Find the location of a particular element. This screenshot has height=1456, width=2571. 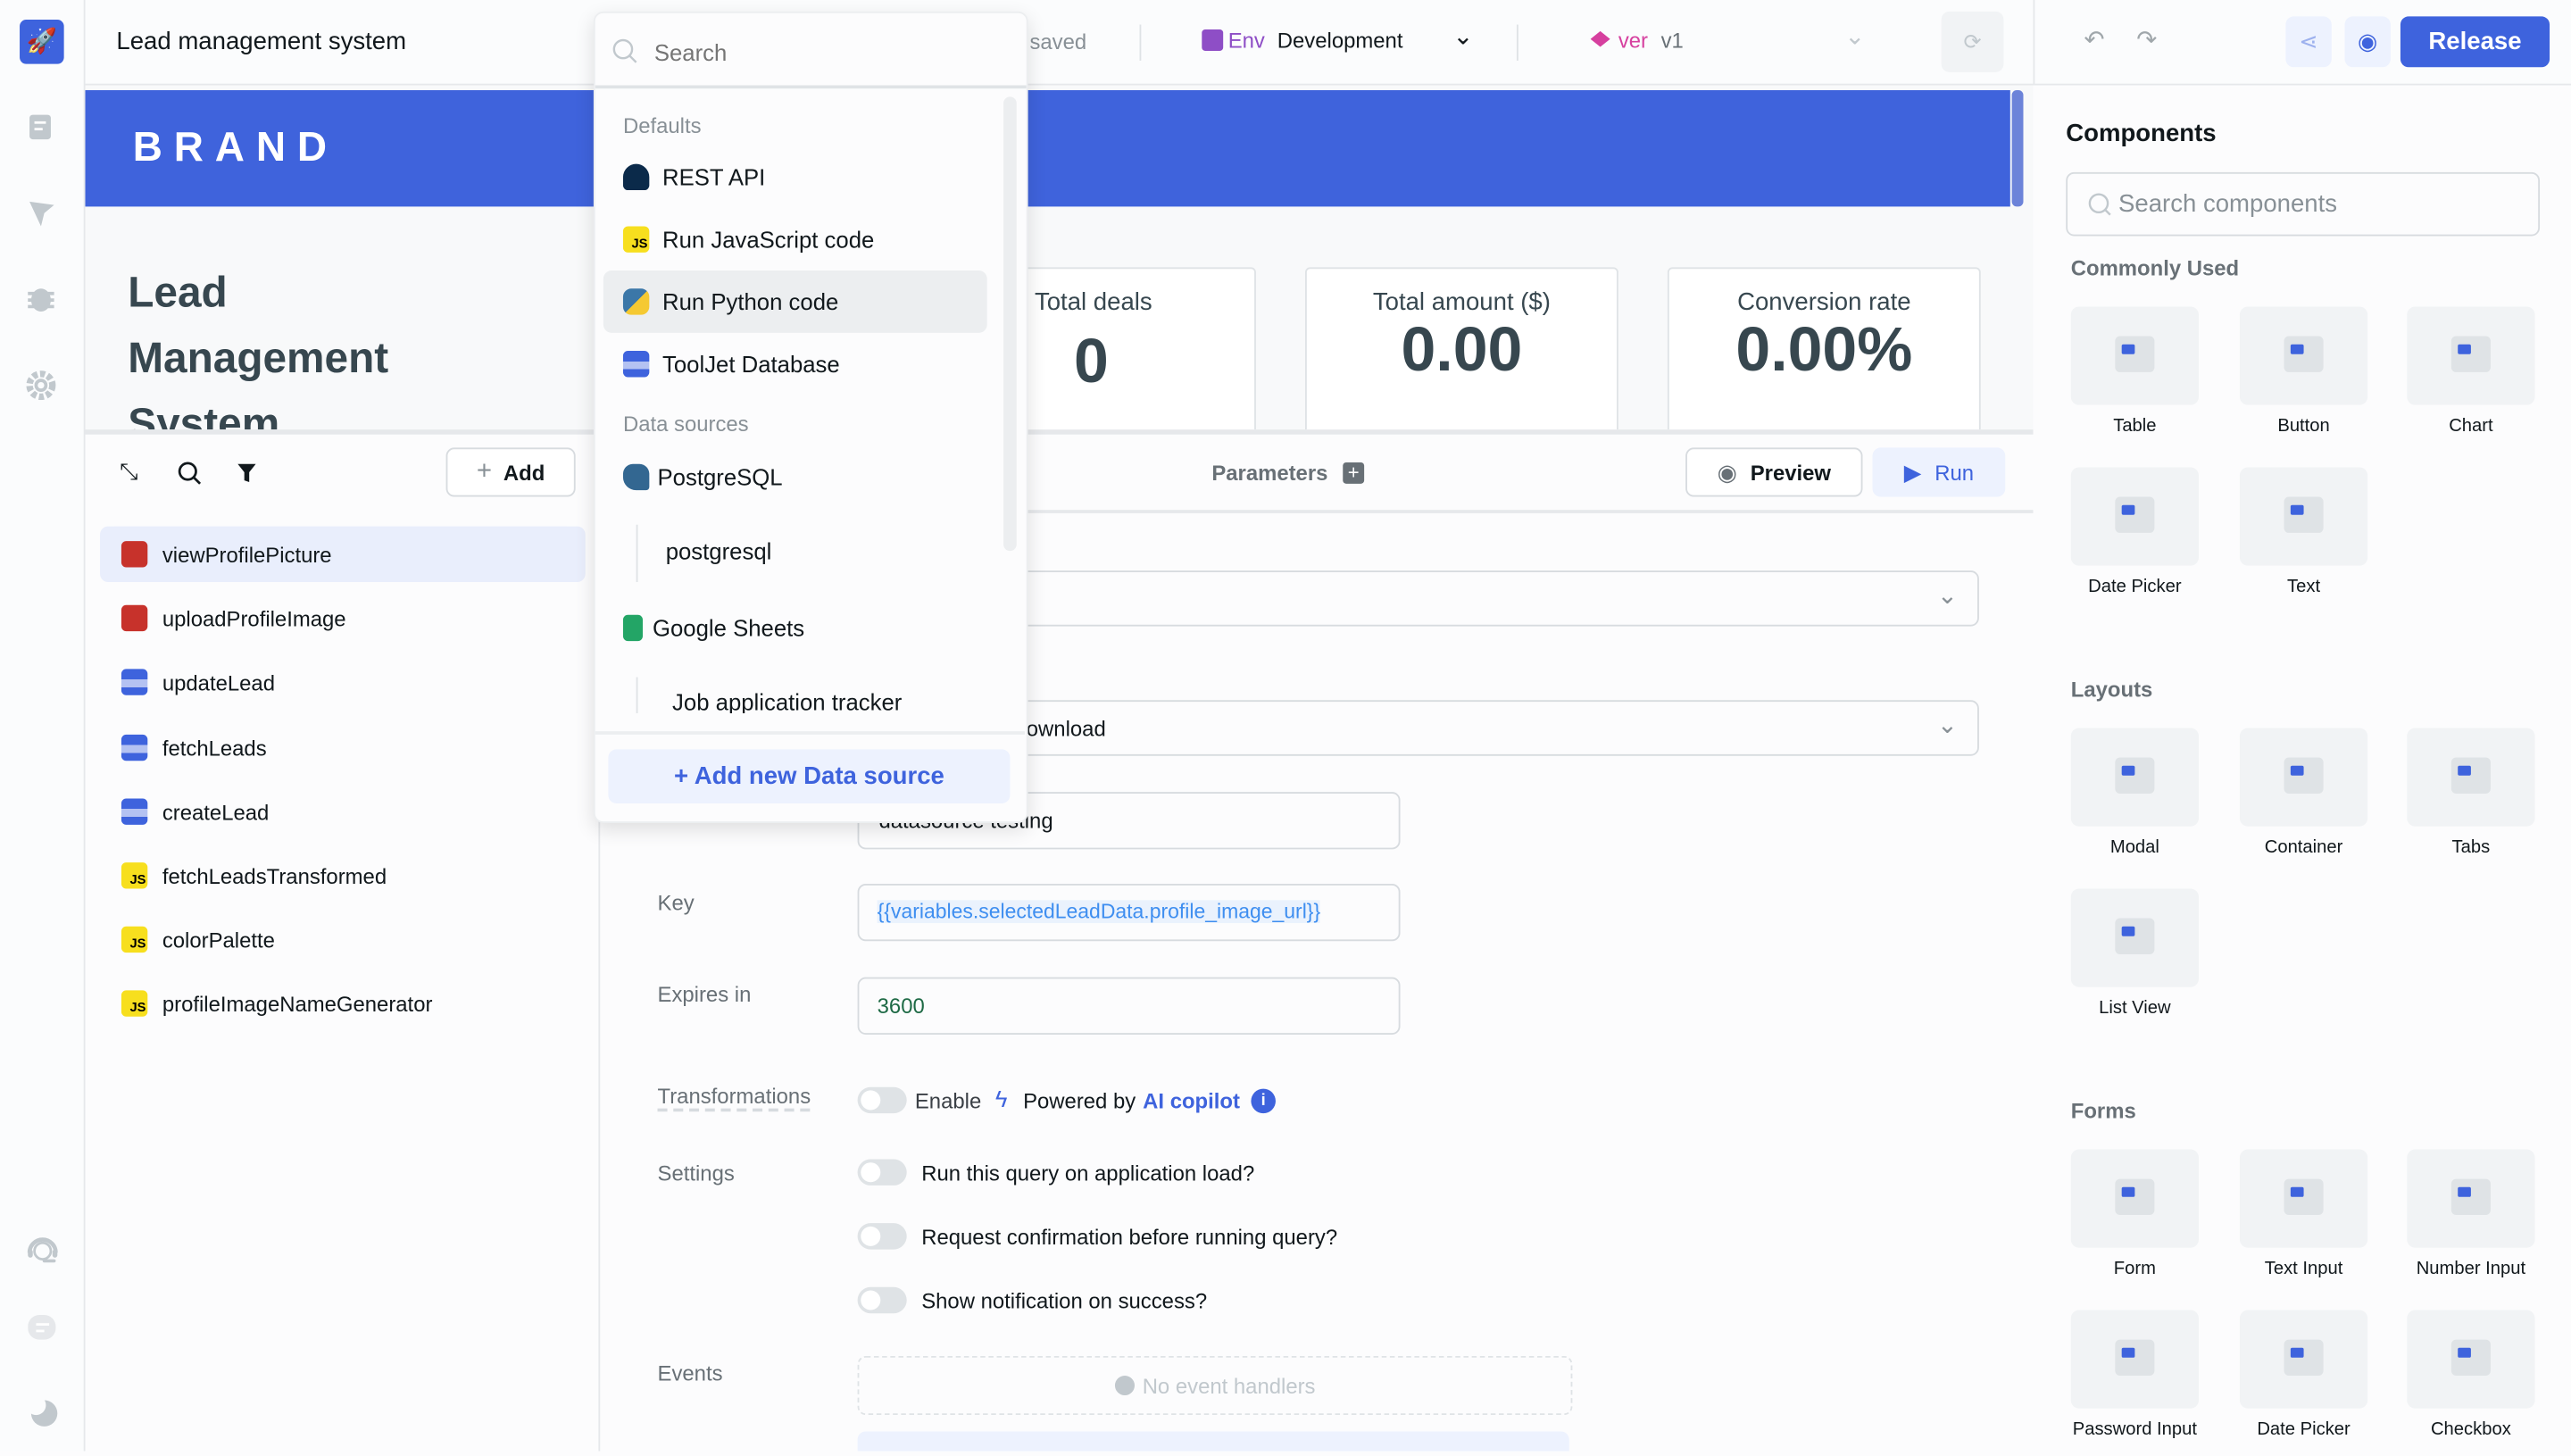

version-value: v1 is located at coordinates (1672, 40).